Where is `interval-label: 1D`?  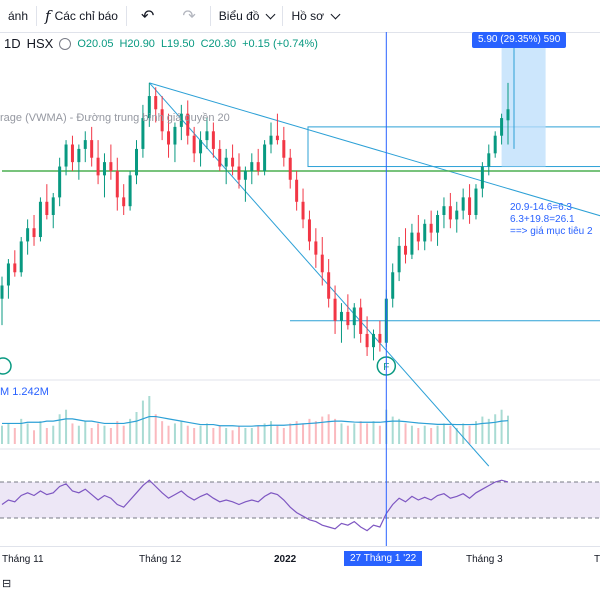 interval-label: 1D is located at coordinates (12, 43).